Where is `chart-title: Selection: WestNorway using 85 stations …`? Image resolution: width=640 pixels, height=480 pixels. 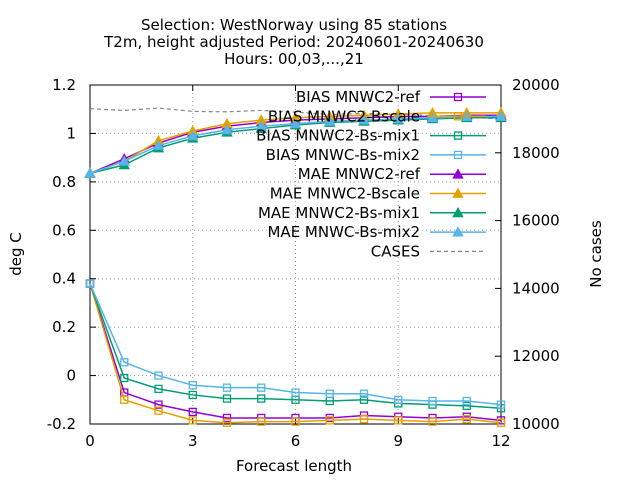
chart-title: Selection: WestNorway using 85 stations … is located at coordinates (293, 42).